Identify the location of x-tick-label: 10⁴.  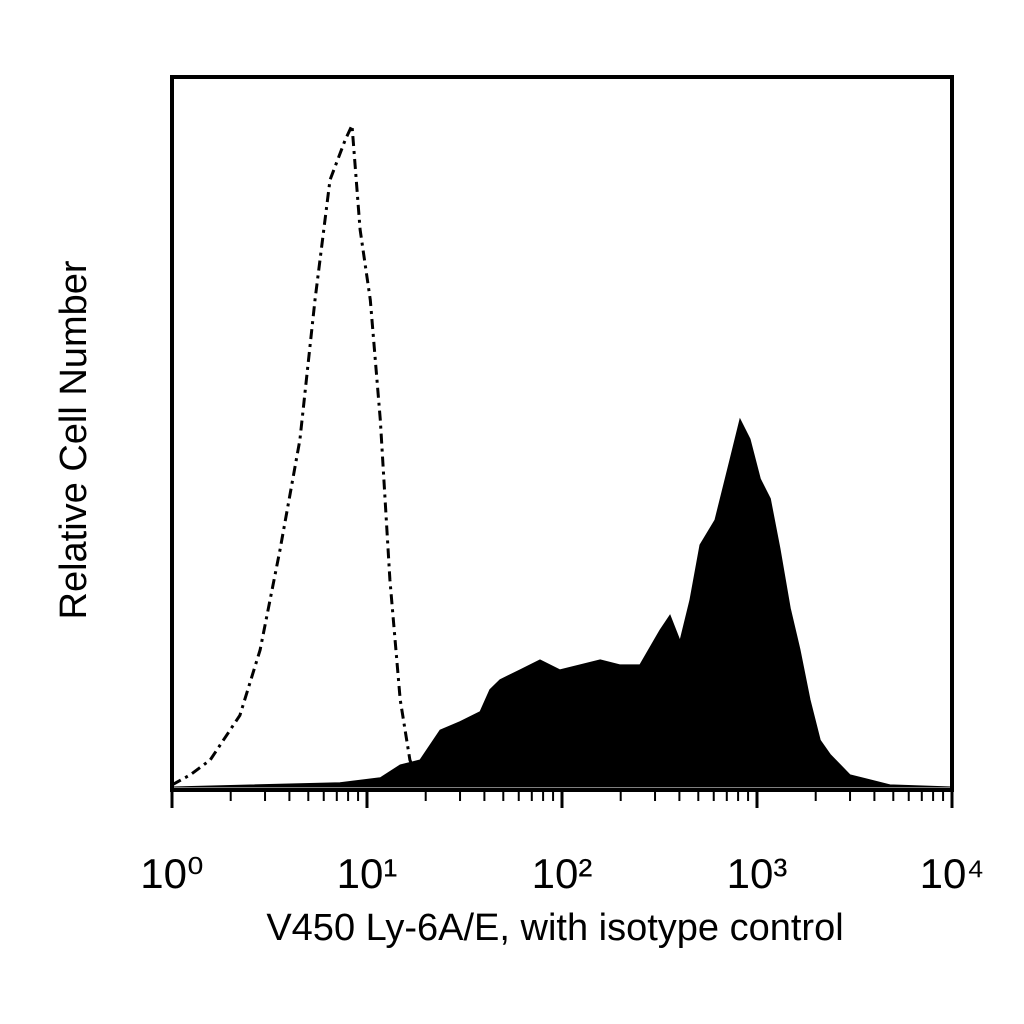
(952, 873).